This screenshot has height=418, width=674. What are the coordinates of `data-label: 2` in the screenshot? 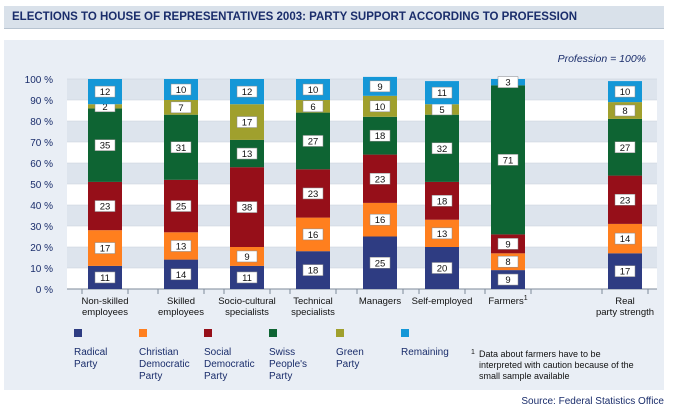 It's located at (104, 107).